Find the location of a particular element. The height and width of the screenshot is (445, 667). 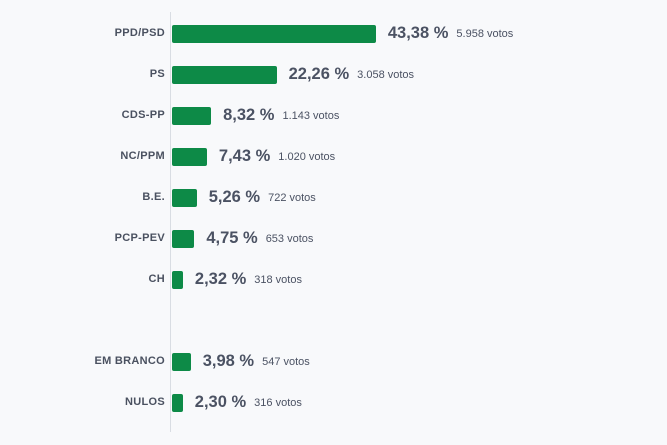

result-row: NULOS 2,30 % 316 votos is located at coordinates (333, 403).